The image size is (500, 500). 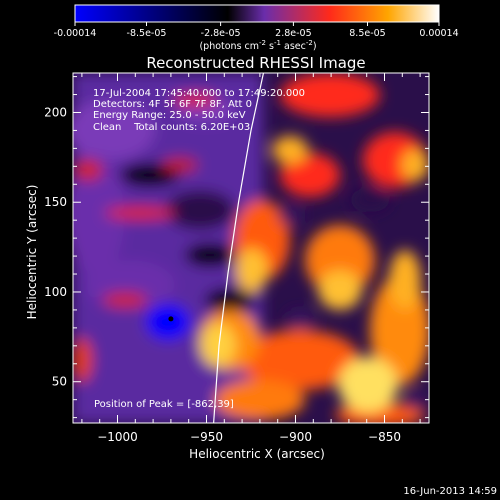 I want to click on colorbar-ticks, so click(x=257, y=24).